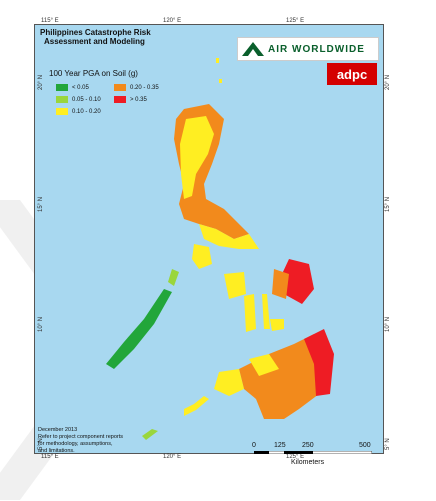 The image size is (436, 501). What do you see at coordinates (144, 87) in the screenshot?
I see `legend-label: 0.20 - 0.35` at bounding box center [144, 87].